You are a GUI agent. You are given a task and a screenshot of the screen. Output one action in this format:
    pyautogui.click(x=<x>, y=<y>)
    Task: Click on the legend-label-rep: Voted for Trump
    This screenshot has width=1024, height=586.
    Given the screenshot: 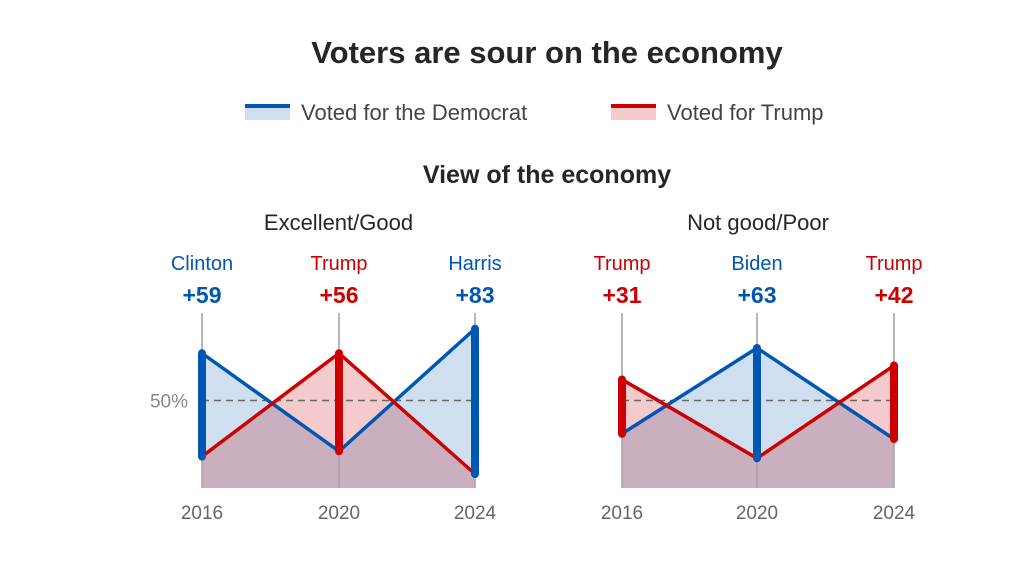 What is the action you would take?
    pyautogui.click(x=745, y=112)
    